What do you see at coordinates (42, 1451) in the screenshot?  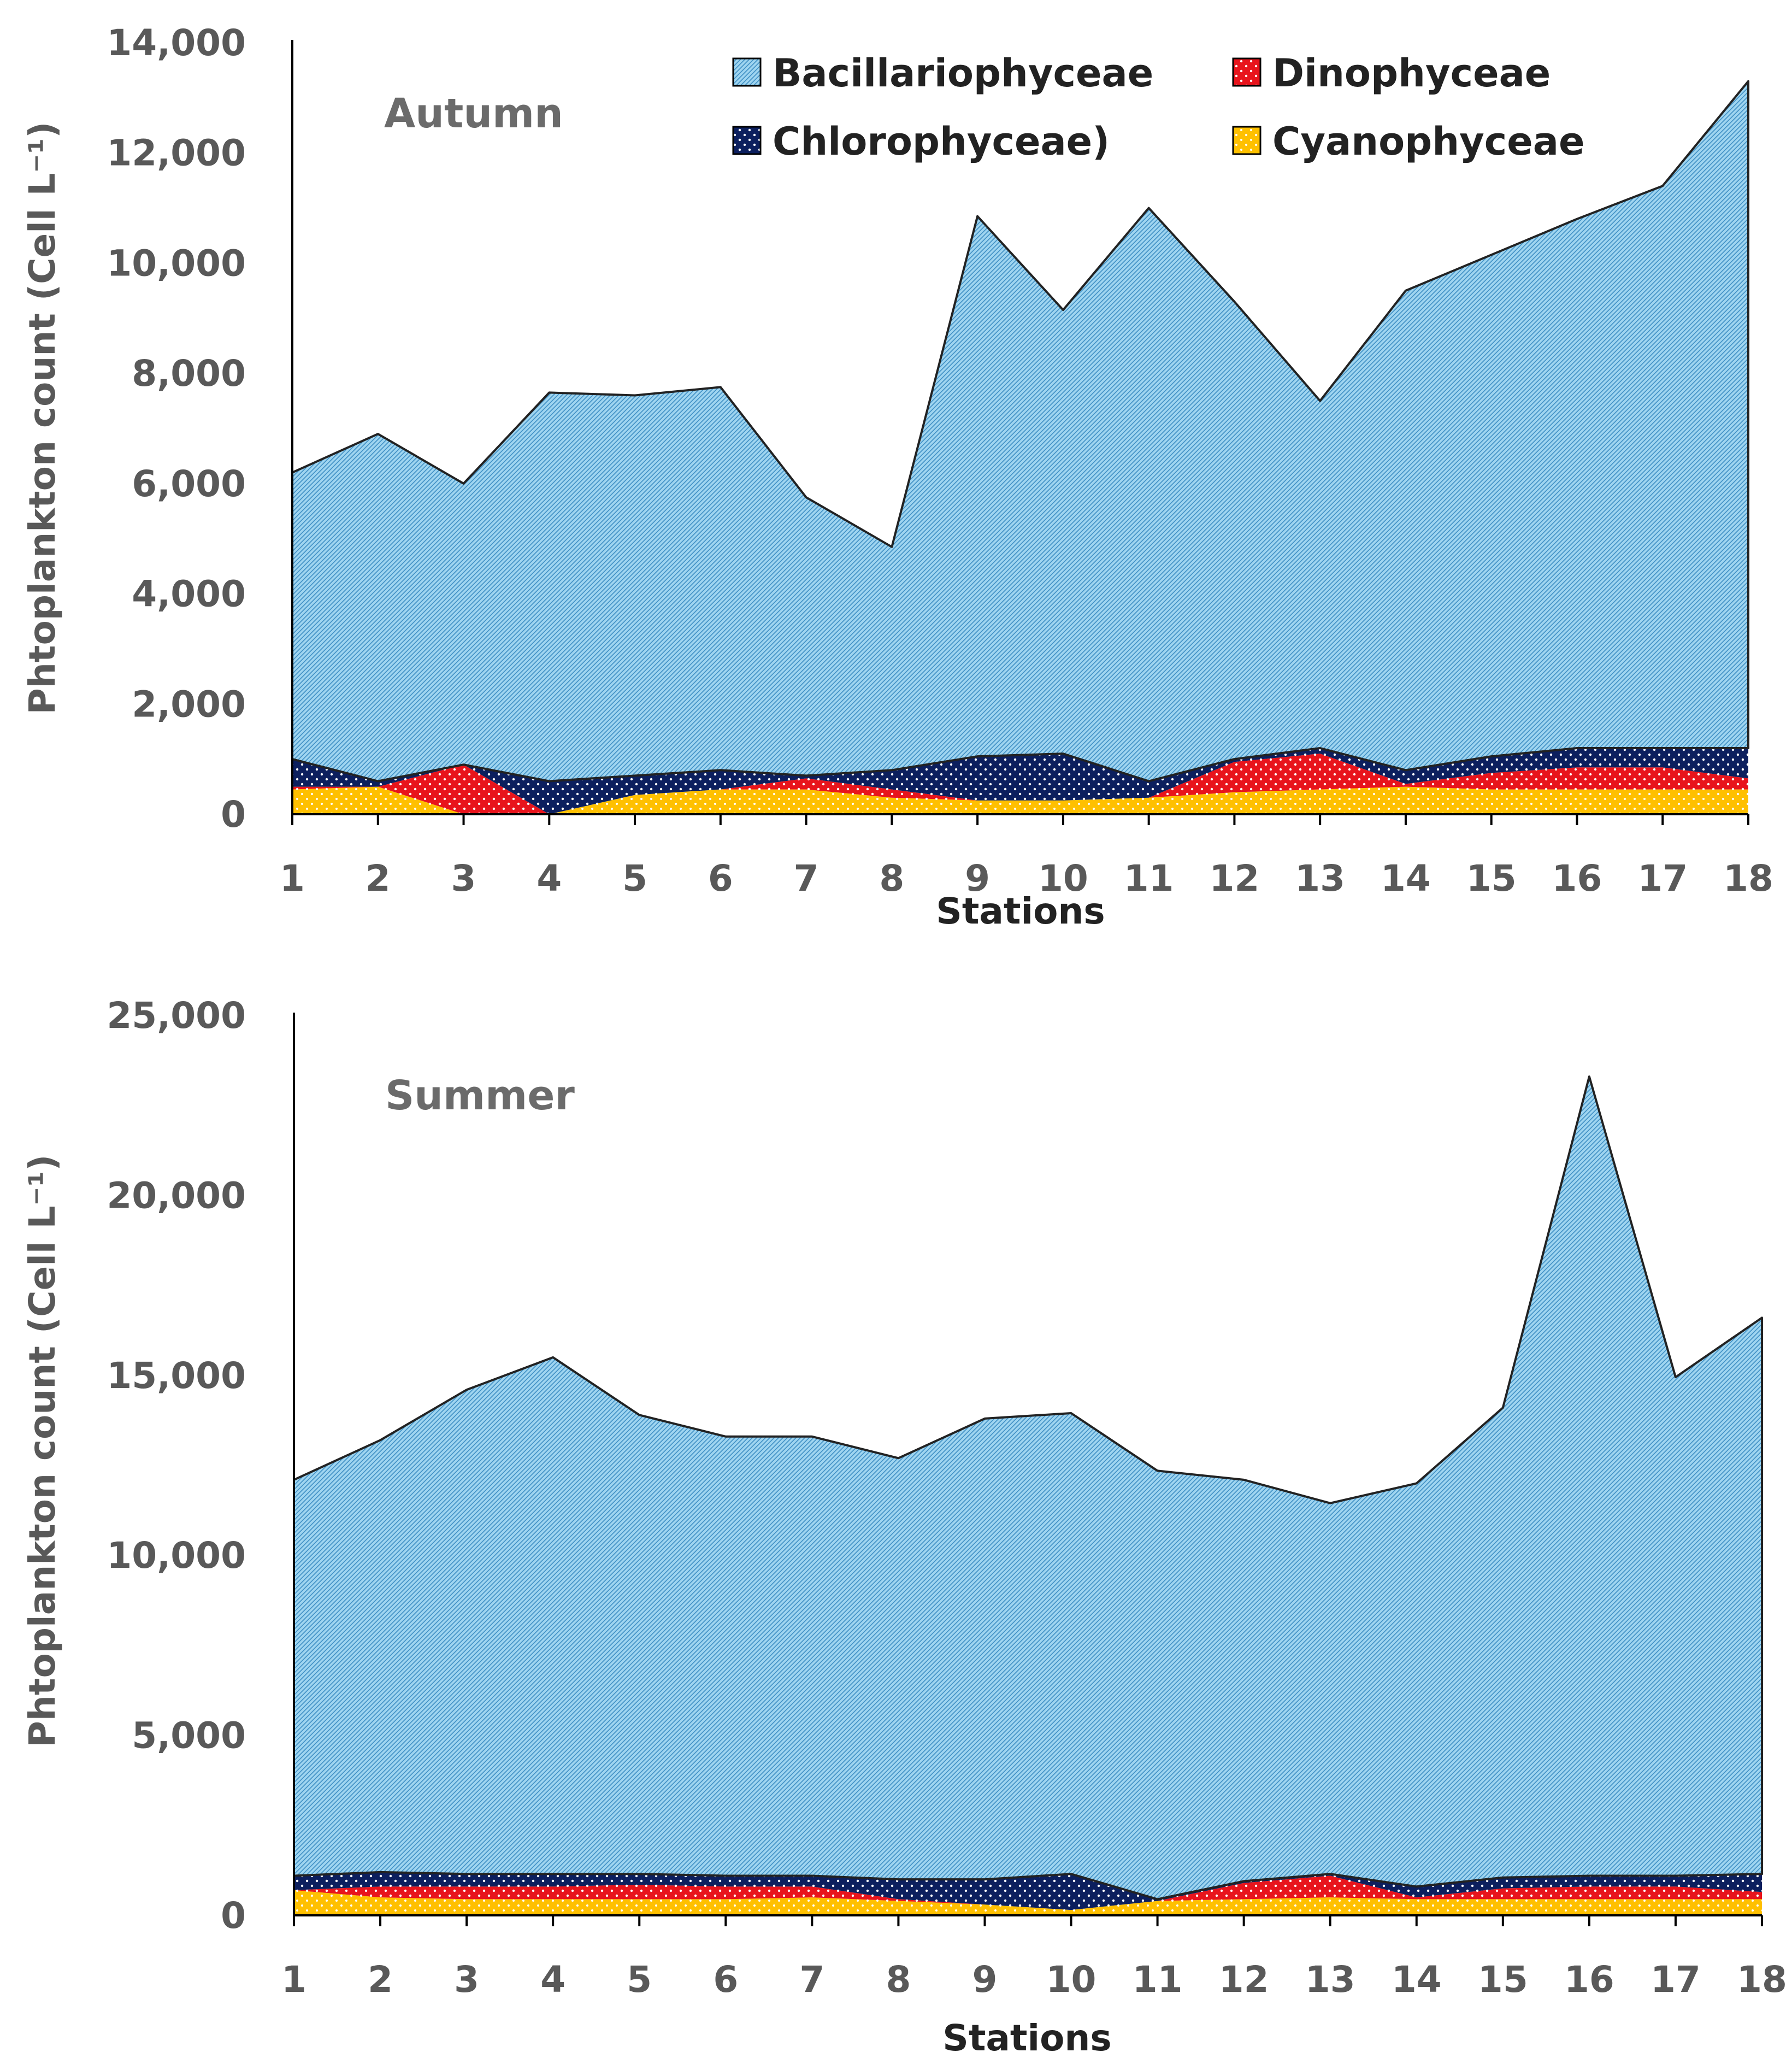 I see `summer-y-axis-title: Phtoplankton count (Cell L⁻¹)` at bounding box center [42, 1451].